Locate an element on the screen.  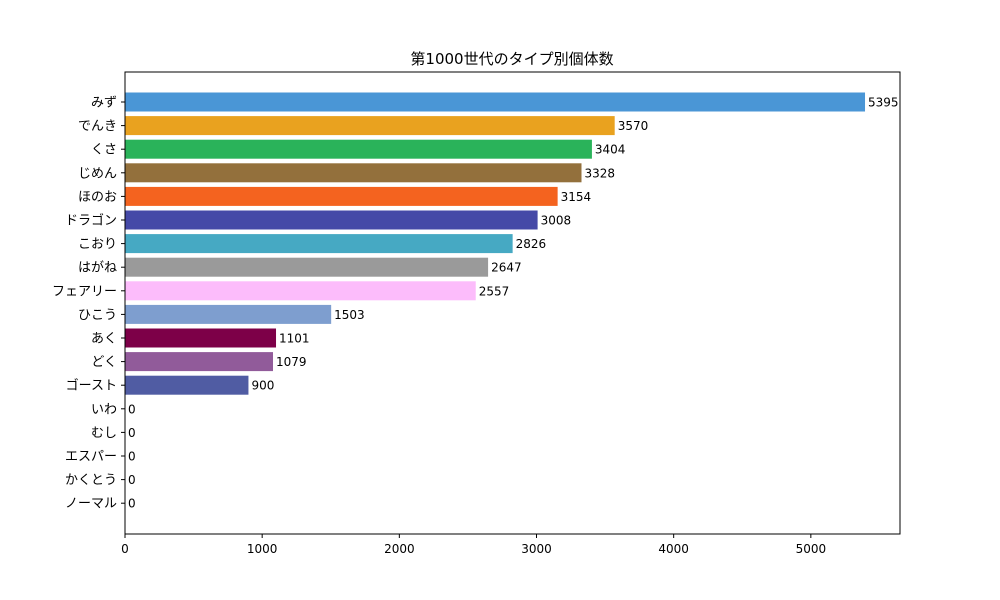
category-label: どく is located at coordinates (104, 362).